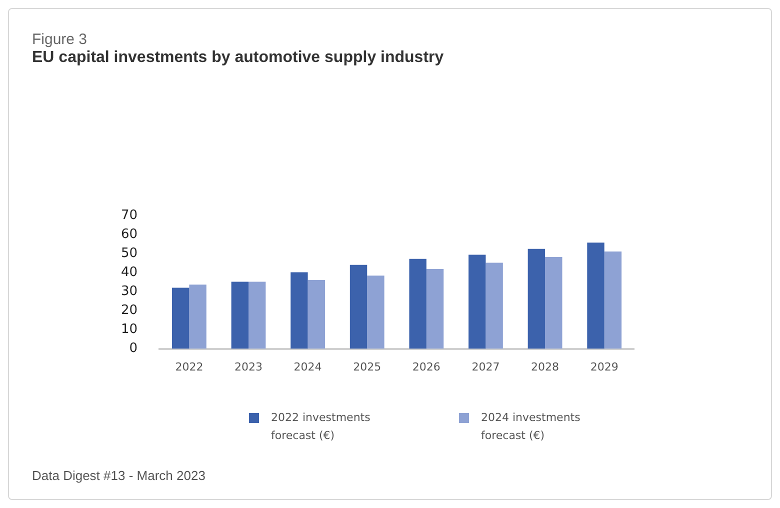 This screenshot has height=508, width=780. Describe the element at coordinates (321, 427) in the screenshot. I see `legend-label: 2022 investments forecast (€)` at that location.